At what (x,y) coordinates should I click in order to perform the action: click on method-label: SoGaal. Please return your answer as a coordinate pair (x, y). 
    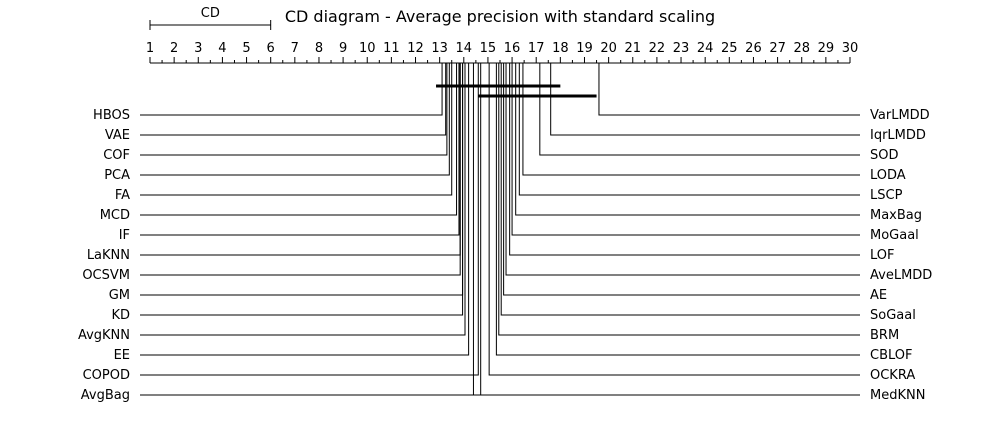
    Looking at the image, I should click on (893, 315).